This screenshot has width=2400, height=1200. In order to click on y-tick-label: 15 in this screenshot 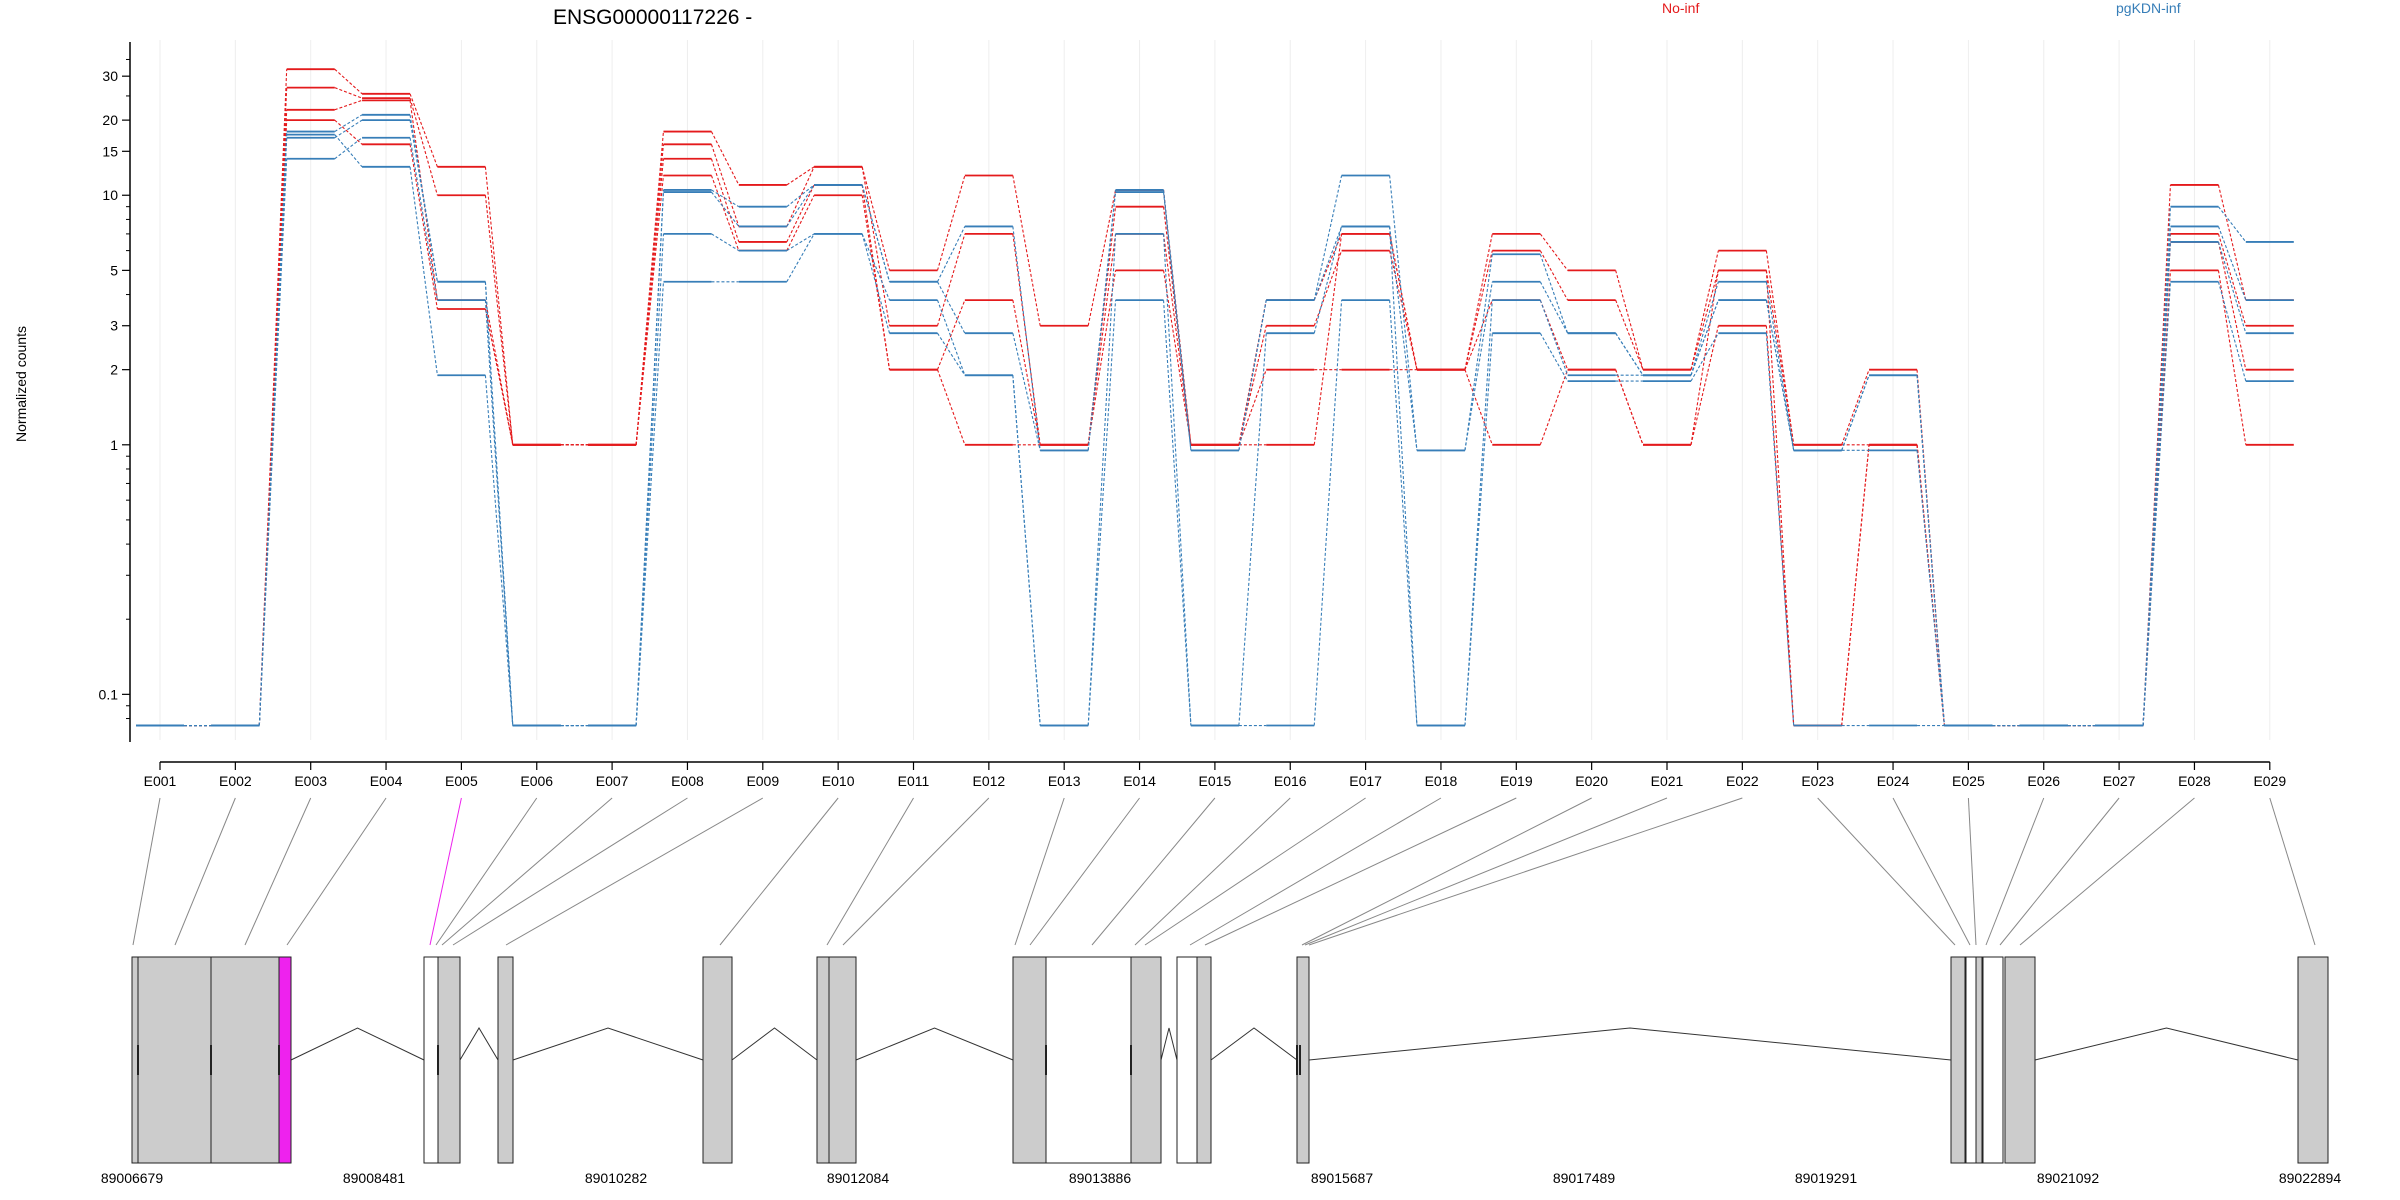, I will do `click(110, 151)`.